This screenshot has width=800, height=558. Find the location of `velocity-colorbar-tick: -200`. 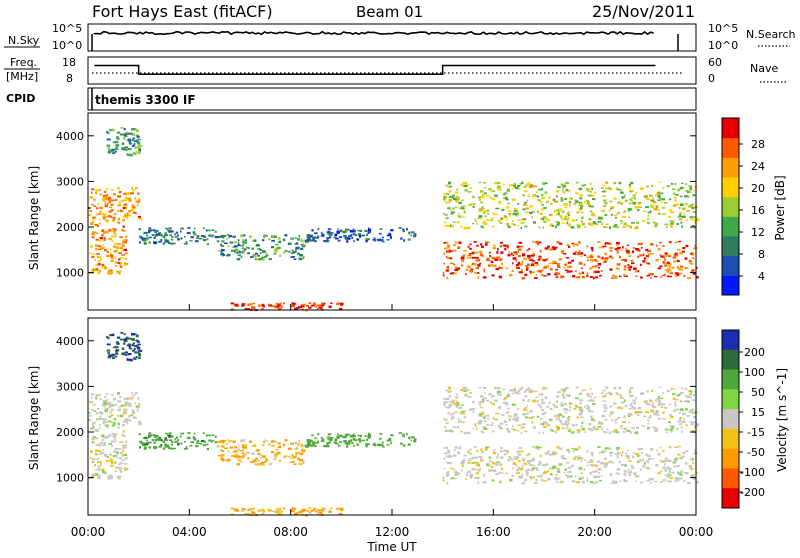

velocity-colorbar-tick: -200 is located at coordinates (752, 492).